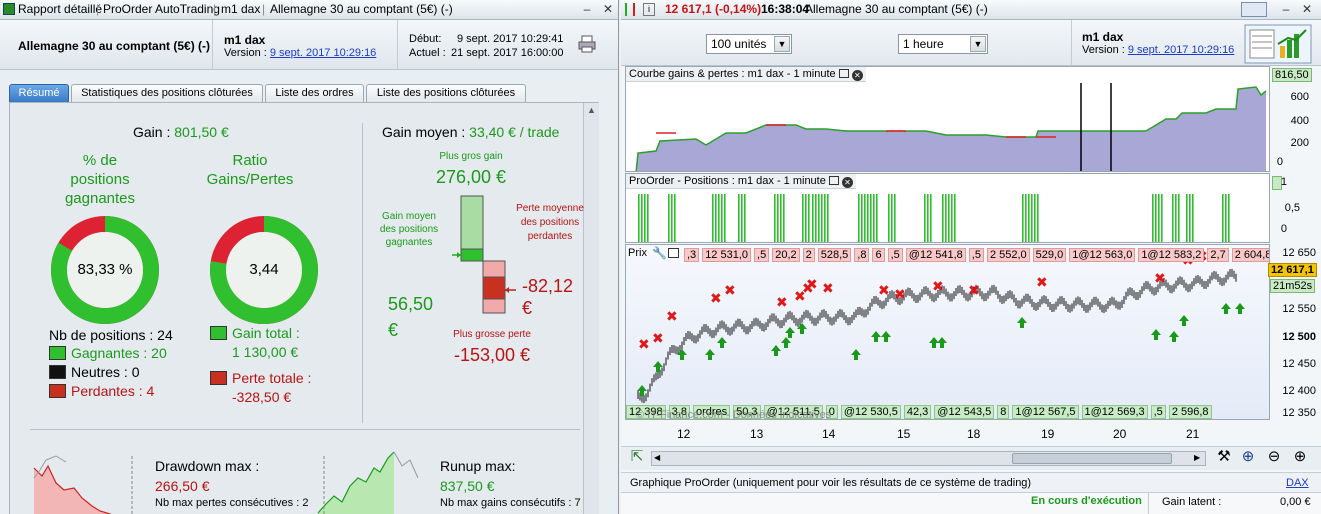 Image resolution: width=1321 pixels, height=514 pixels. I want to click on vertical-scrollbar: ▲, so click(591, 308).